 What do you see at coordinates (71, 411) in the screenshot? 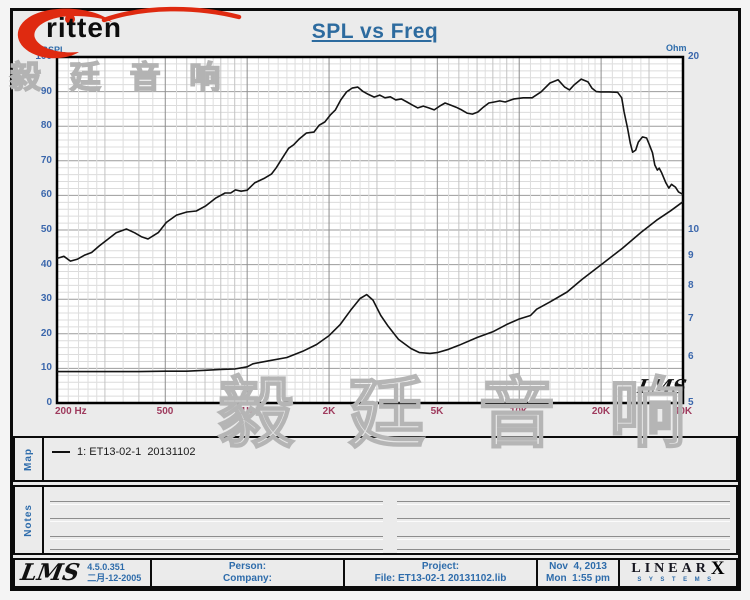
I see `x-tick-label: 200 Hz` at bounding box center [71, 411].